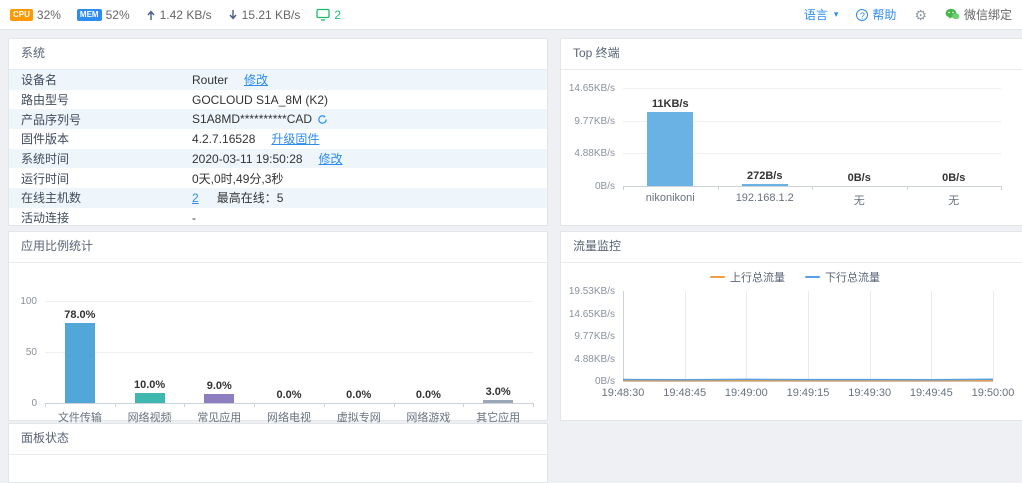 The height and width of the screenshot is (483, 1022). I want to click on x-axis-tick-label: 19:48:45, so click(685, 393).